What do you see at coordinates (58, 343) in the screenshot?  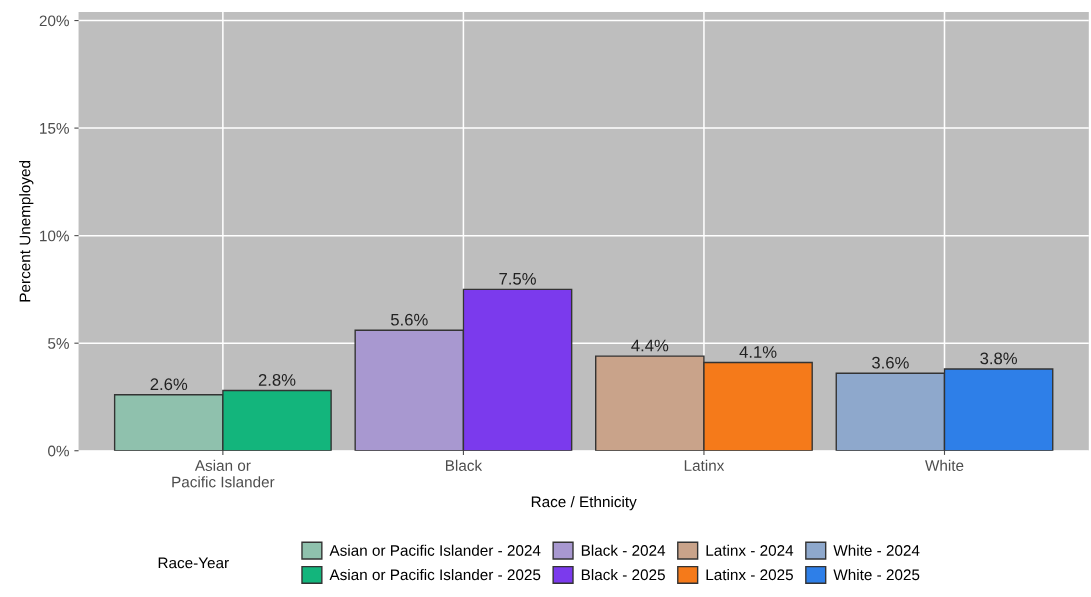 I see `y-tick-label: 5%` at bounding box center [58, 343].